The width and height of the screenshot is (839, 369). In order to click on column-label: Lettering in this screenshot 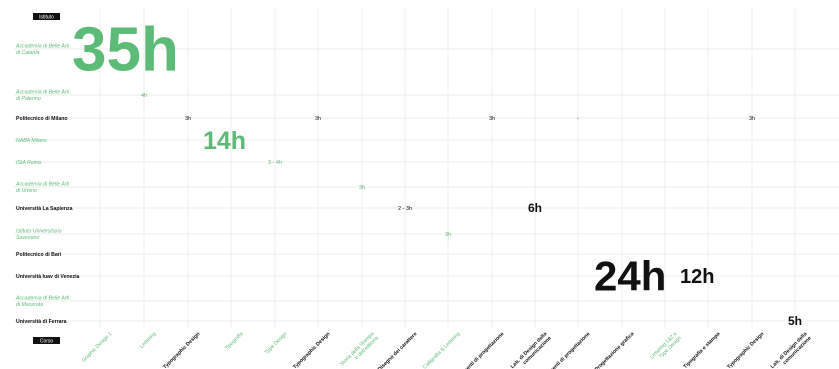, I will do `click(148, 340)`.